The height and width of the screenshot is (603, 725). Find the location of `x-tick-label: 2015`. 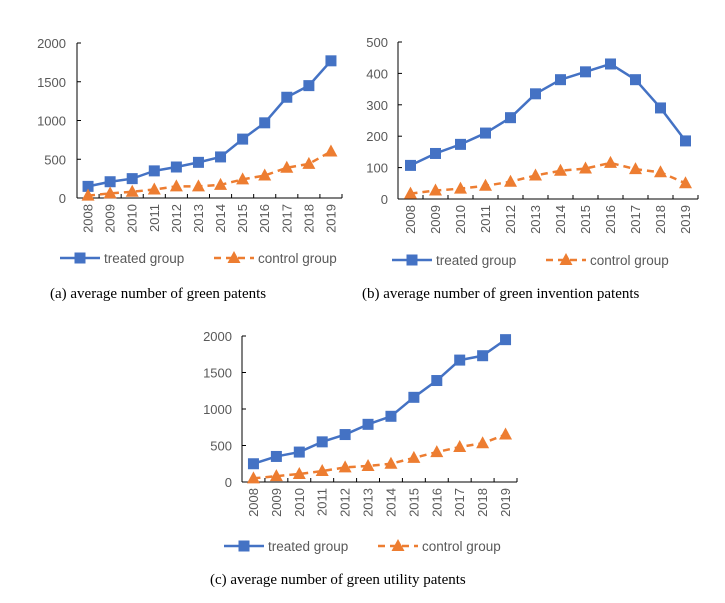

x-tick-label: 2015 is located at coordinates (585, 219).